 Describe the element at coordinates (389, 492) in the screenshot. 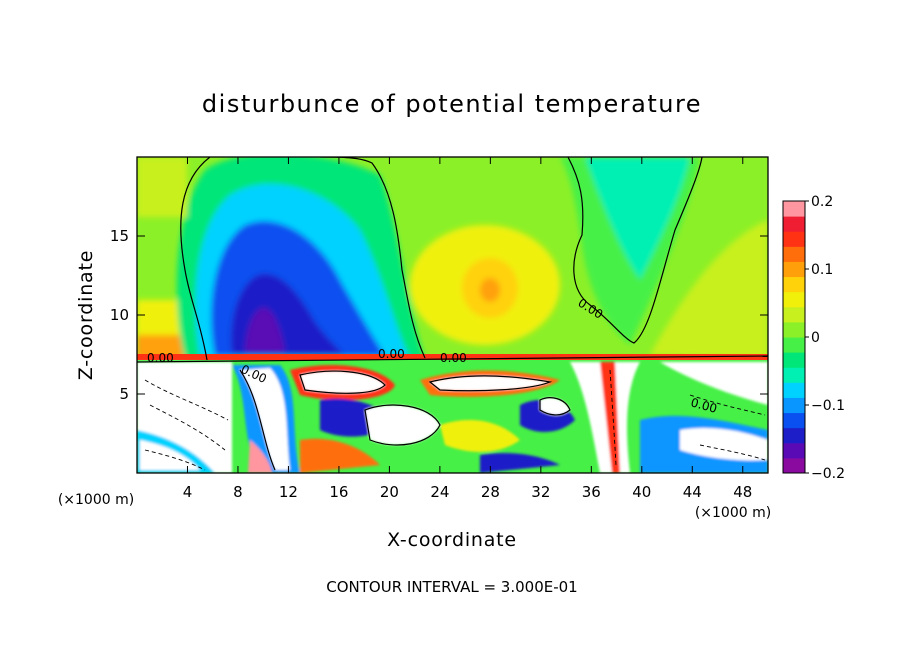

I see `x-tick-label: 20` at that location.